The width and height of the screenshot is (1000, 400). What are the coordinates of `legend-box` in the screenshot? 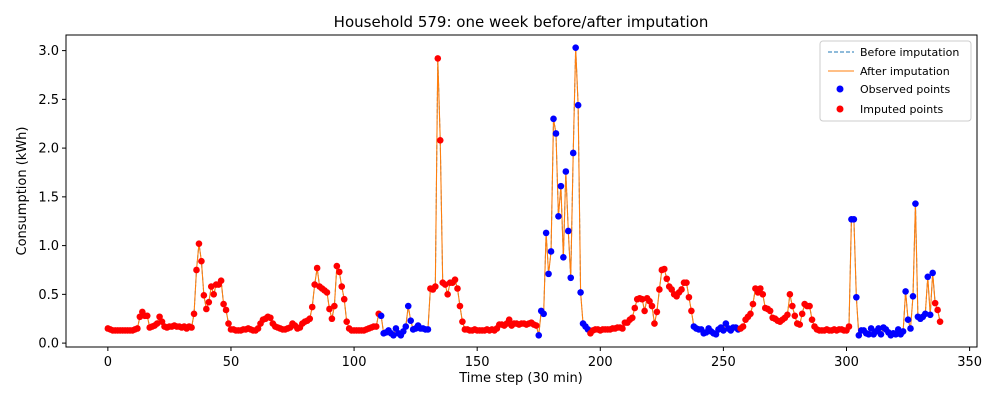 It's located at (895, 81).